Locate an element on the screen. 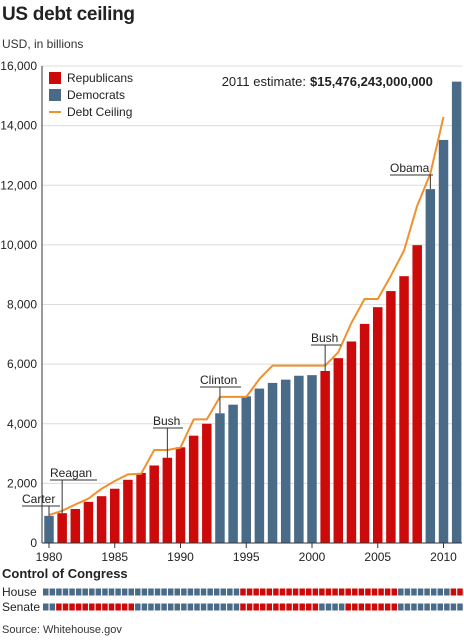  y-tick-label: 14,000 is located at coordinates (18, 126).